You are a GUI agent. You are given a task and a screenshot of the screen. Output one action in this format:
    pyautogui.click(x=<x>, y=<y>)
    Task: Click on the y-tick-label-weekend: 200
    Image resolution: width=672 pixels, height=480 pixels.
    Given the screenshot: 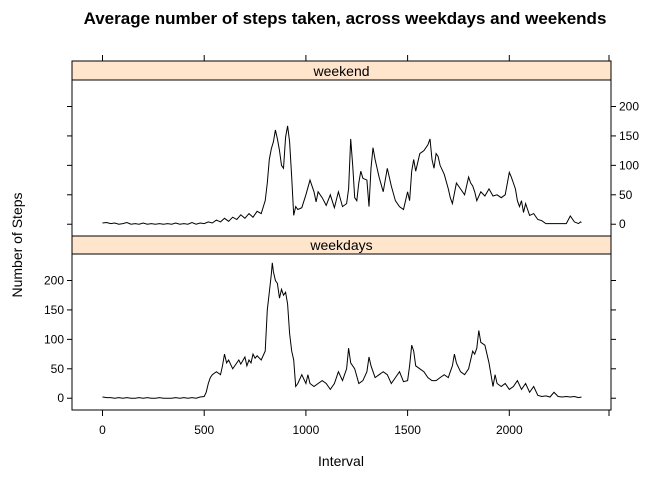 What is the action you would take?
    pyautogui.click(x=629, y=106)
    